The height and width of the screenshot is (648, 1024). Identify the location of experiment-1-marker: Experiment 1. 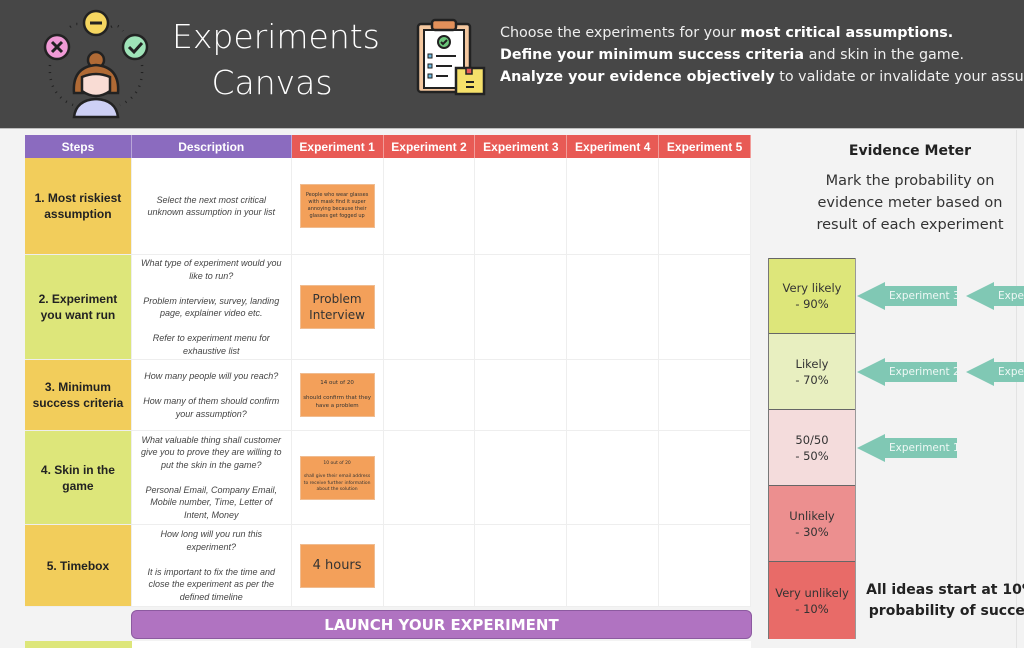
(907, 448).